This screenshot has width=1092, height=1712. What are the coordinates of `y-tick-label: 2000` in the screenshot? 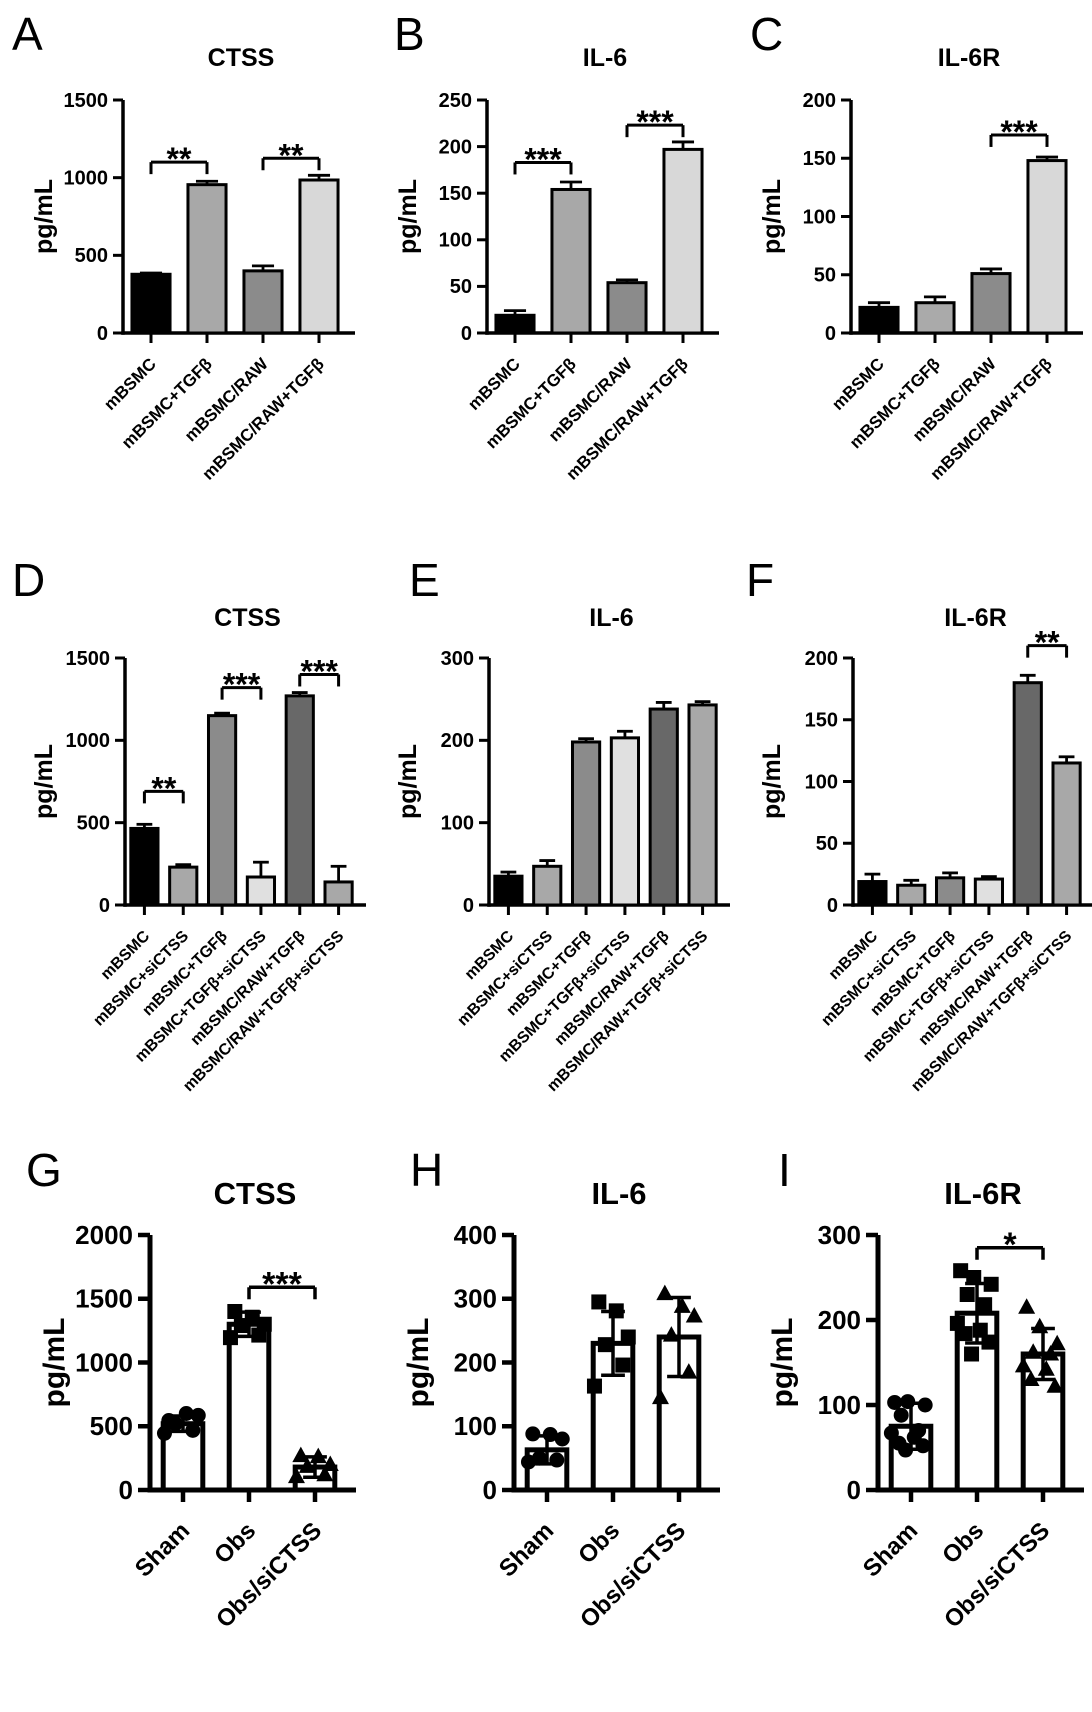 It's located at (104, 1235).